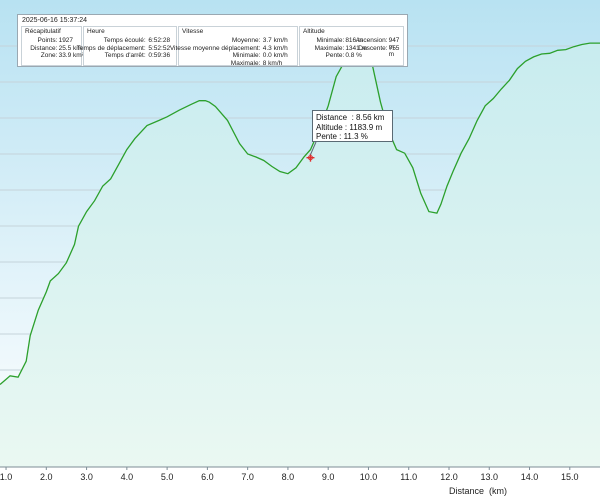 This screenshot has width=600, height=496. What do you see at coordinates (570, 477) in the screenshot?
I see `x-tick-label: 15.0` at bounding box center [570, 477].